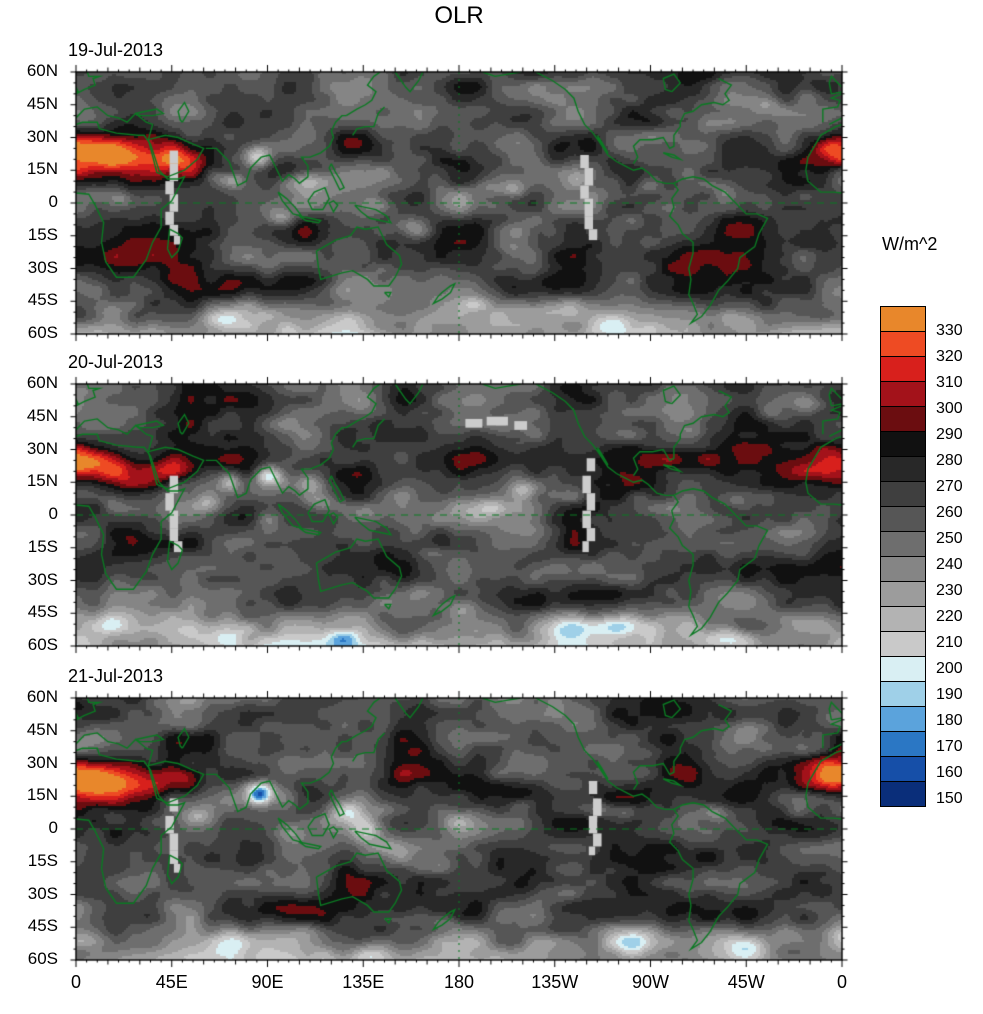  I want to click on colorbar-tick-label: 170, so click(949, 746).